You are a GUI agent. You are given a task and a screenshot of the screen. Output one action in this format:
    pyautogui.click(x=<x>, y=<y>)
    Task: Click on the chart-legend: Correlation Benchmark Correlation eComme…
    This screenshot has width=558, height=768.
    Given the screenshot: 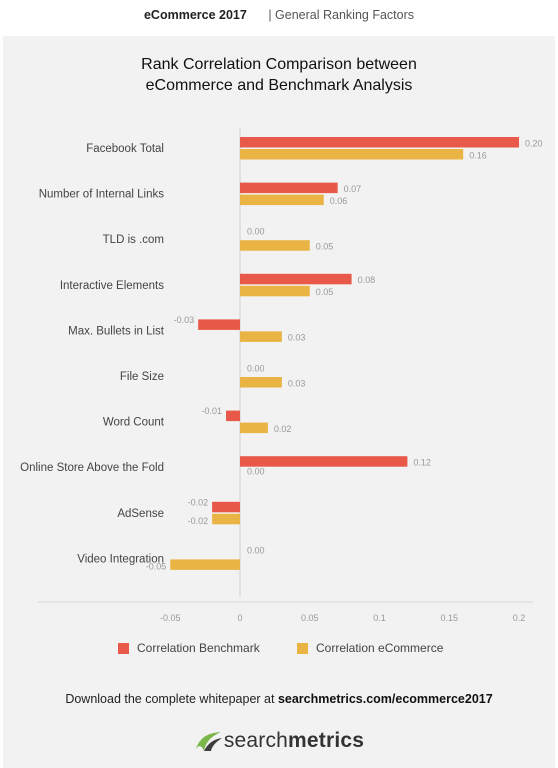 What is the action you would take?
    pyautogui.click(x=279, y=651)
    